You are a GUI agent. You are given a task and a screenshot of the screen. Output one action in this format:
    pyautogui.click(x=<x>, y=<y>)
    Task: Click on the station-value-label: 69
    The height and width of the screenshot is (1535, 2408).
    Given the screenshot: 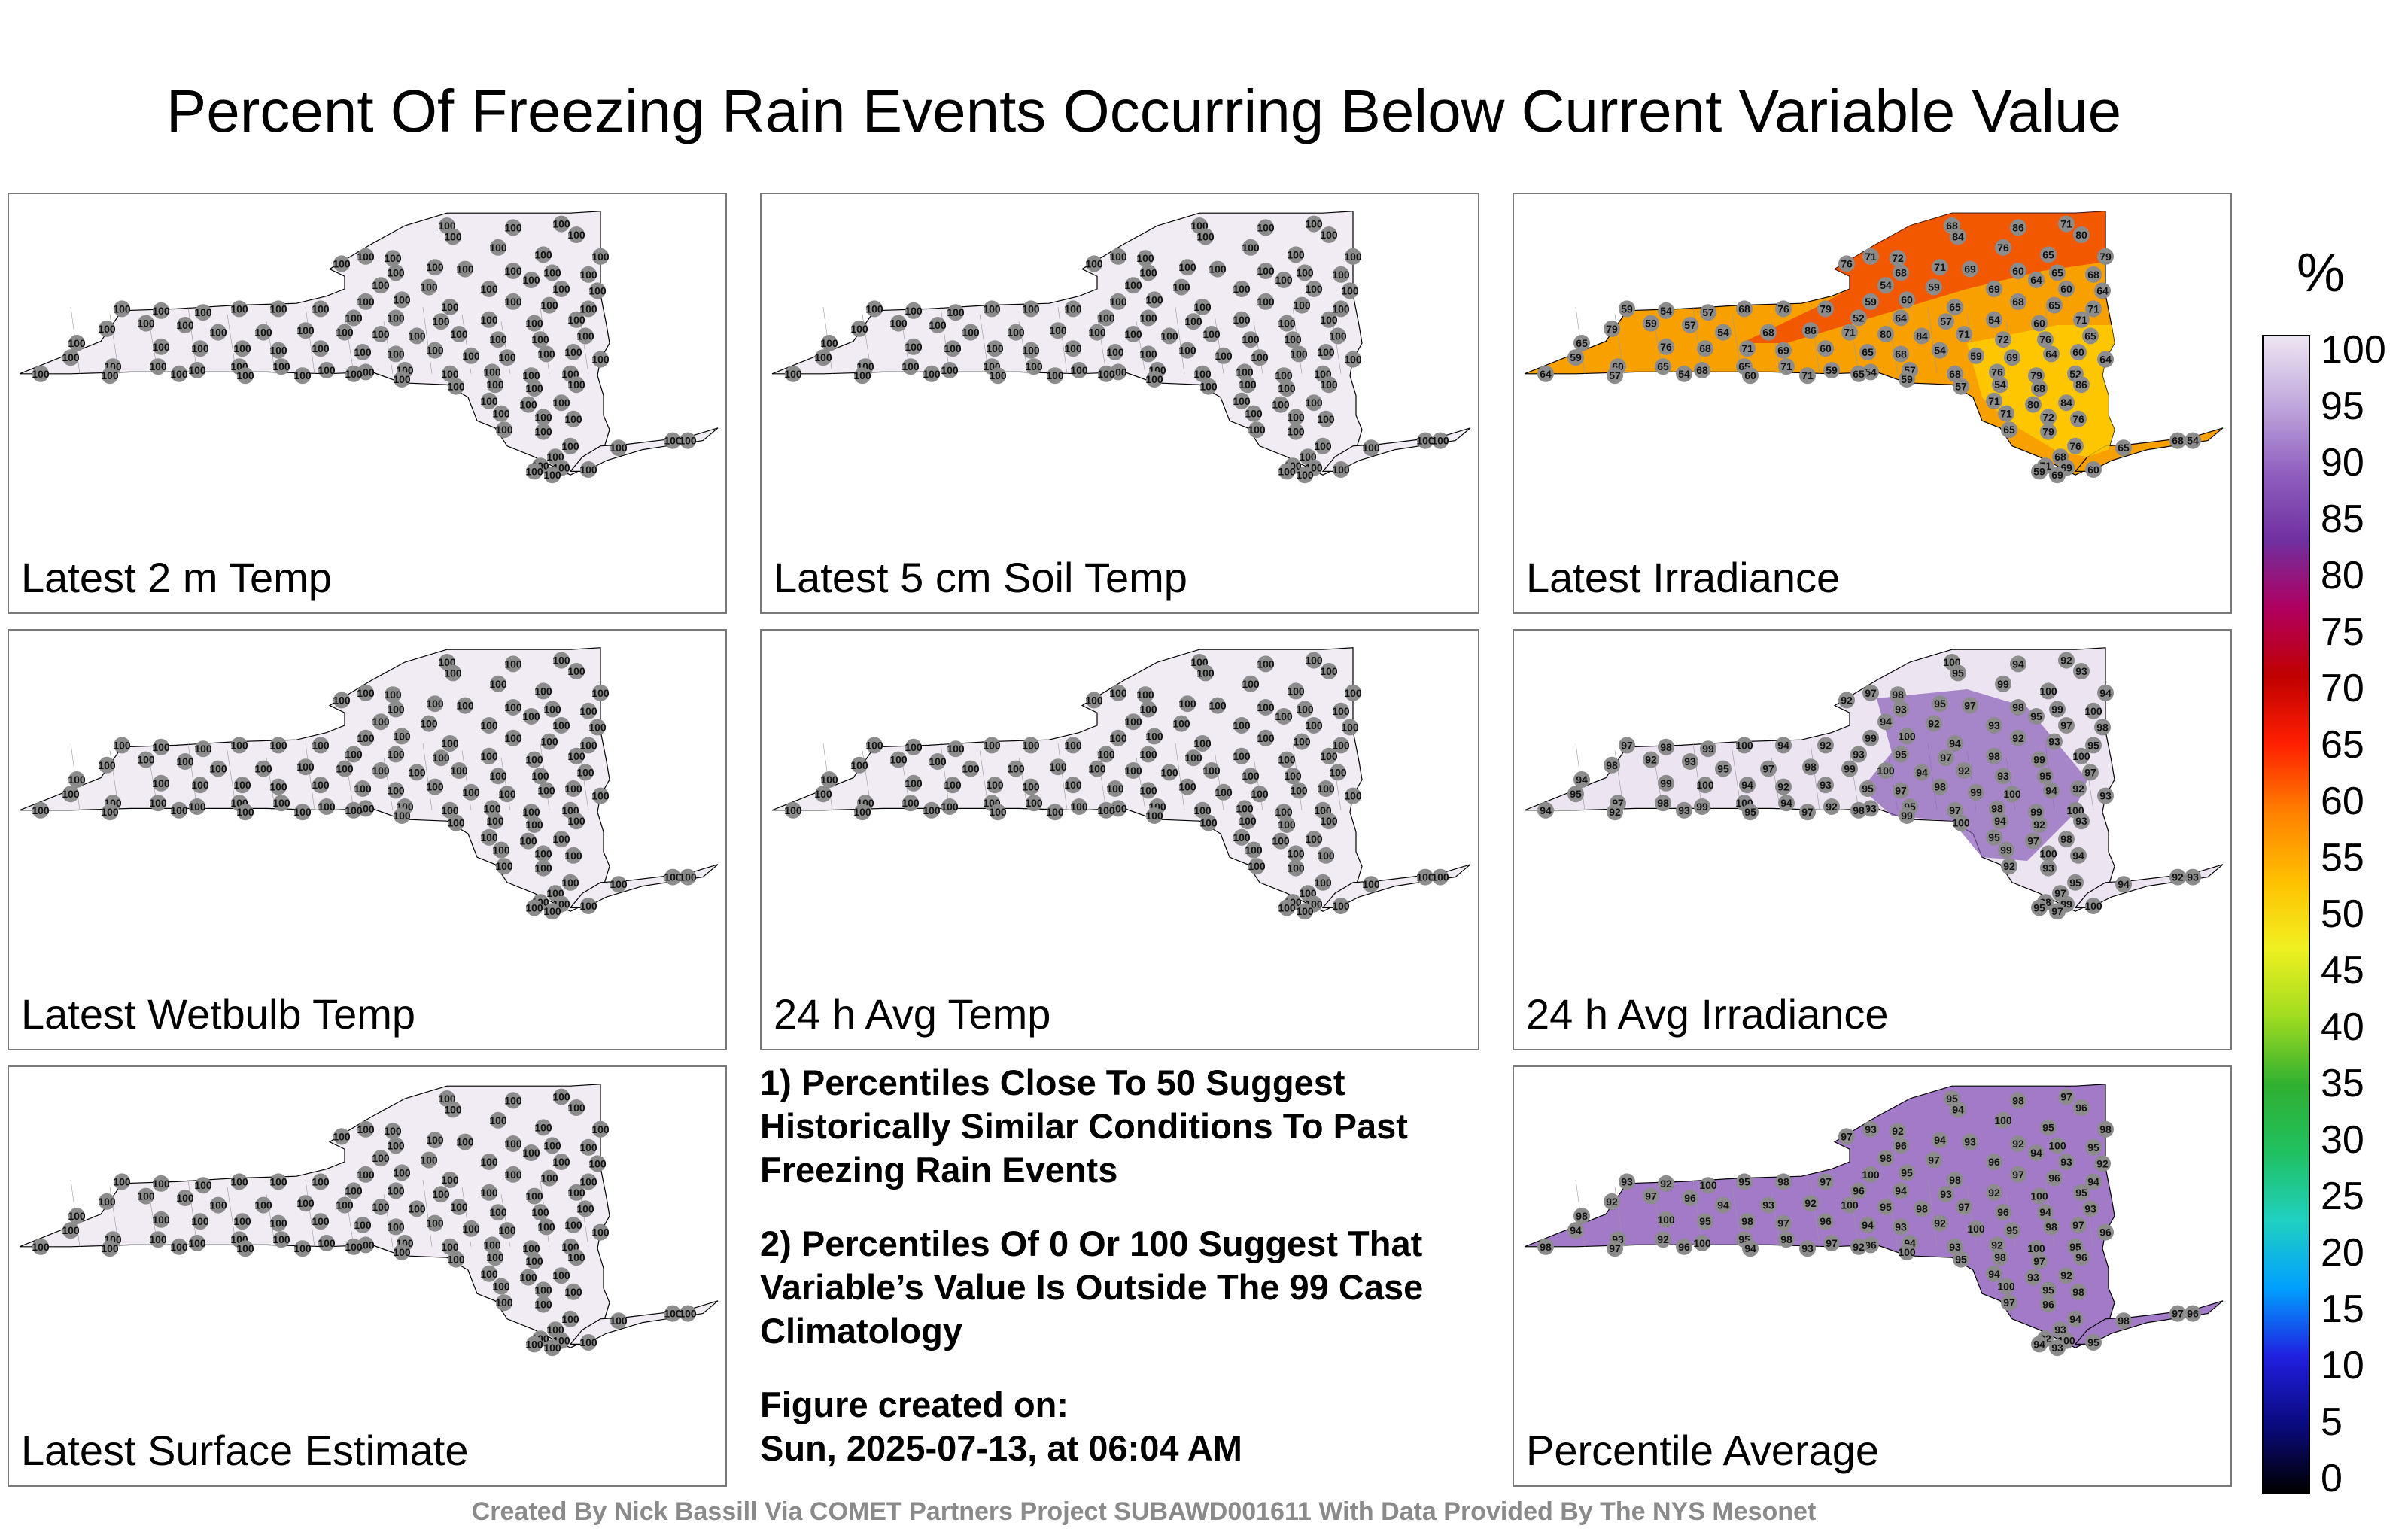 What is the action you would take?
    pyautogui.click(x=2012, y=357)
    